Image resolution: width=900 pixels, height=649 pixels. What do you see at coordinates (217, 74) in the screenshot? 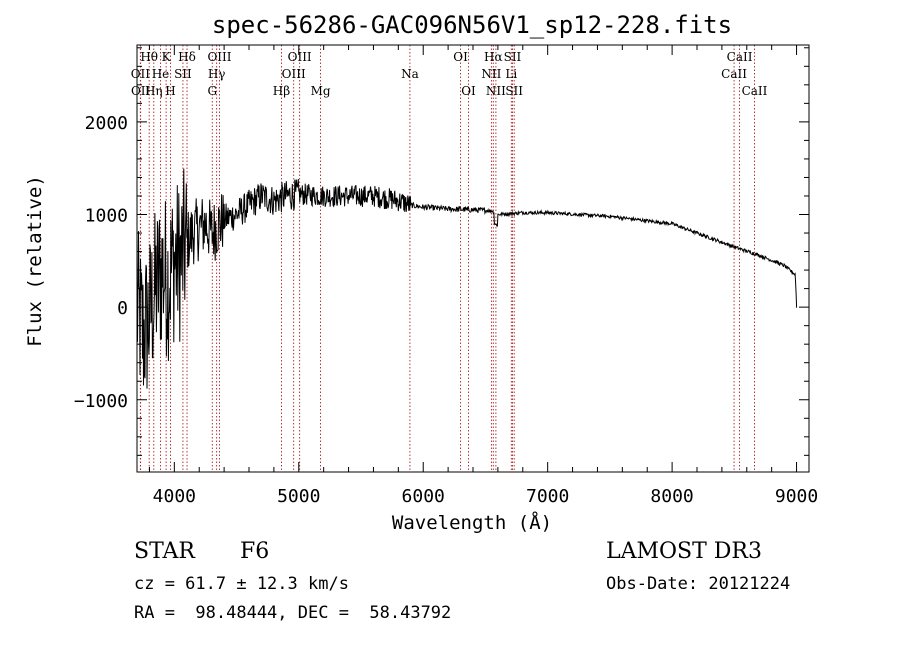
I see `spectral-line-label: Hγ` at bounding box center [217, 74].